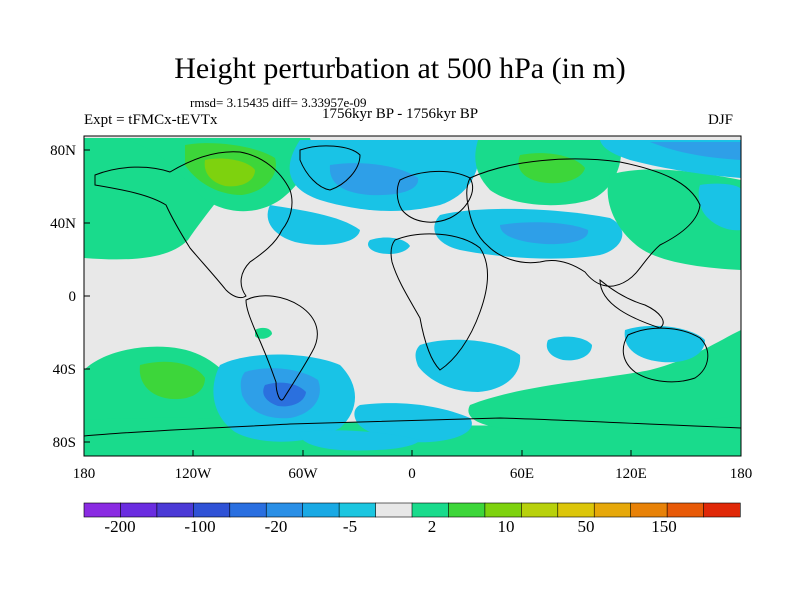 The image size is (800, 600). I want to click on colorbar, so click(412, 510).